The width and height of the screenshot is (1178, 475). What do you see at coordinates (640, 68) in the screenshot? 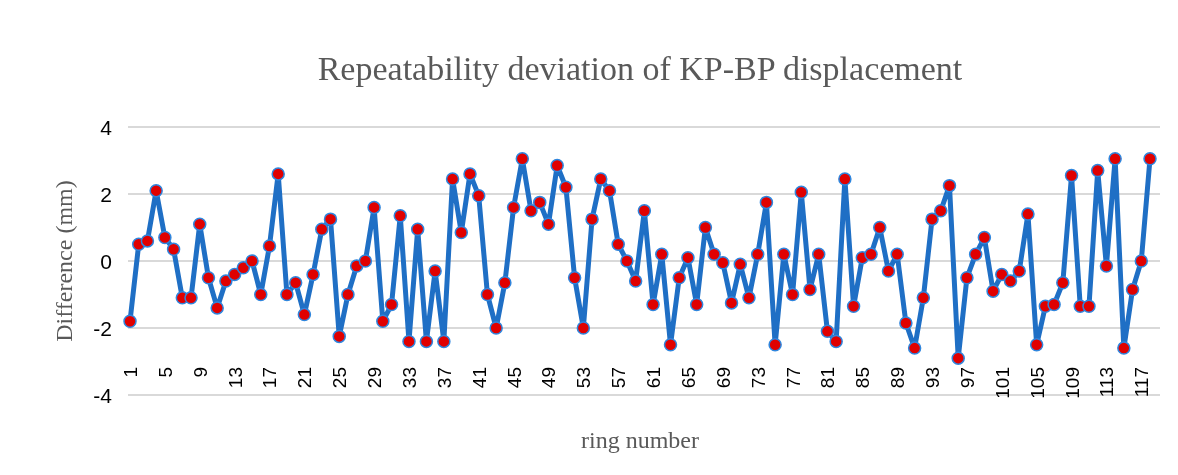
I see `chart-title: Repeatability deviation of KP-BP displacement` at bounding box center [640, 68].